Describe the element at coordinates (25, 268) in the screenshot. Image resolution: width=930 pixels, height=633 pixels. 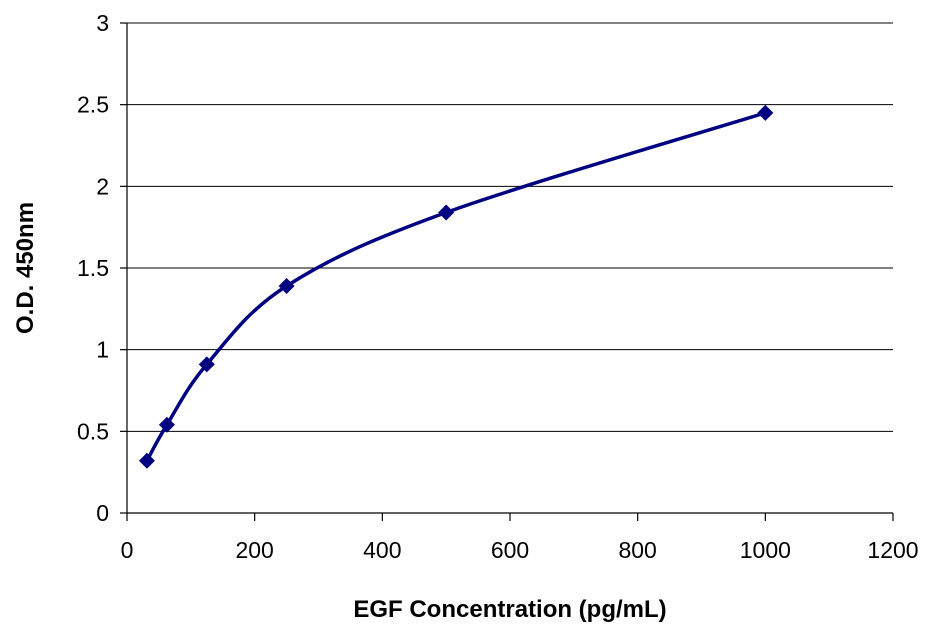
I see `y-axis-title: O.D. 450nm` at that location.